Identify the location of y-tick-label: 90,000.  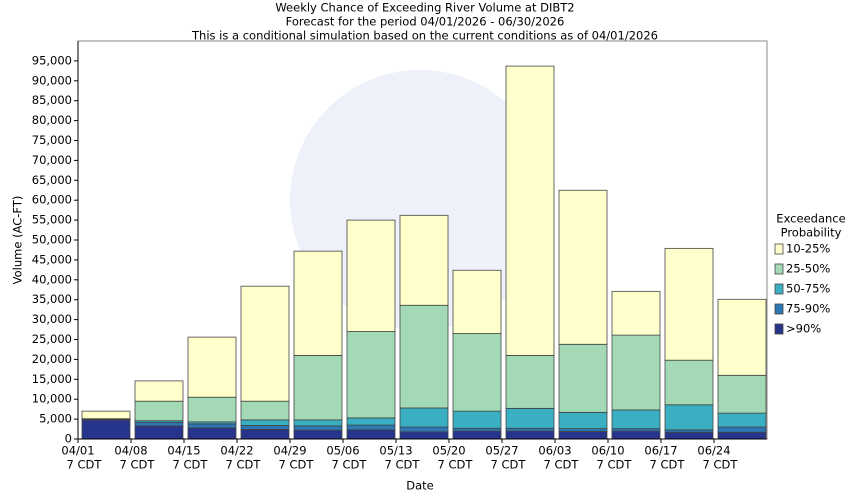
(52, 80).